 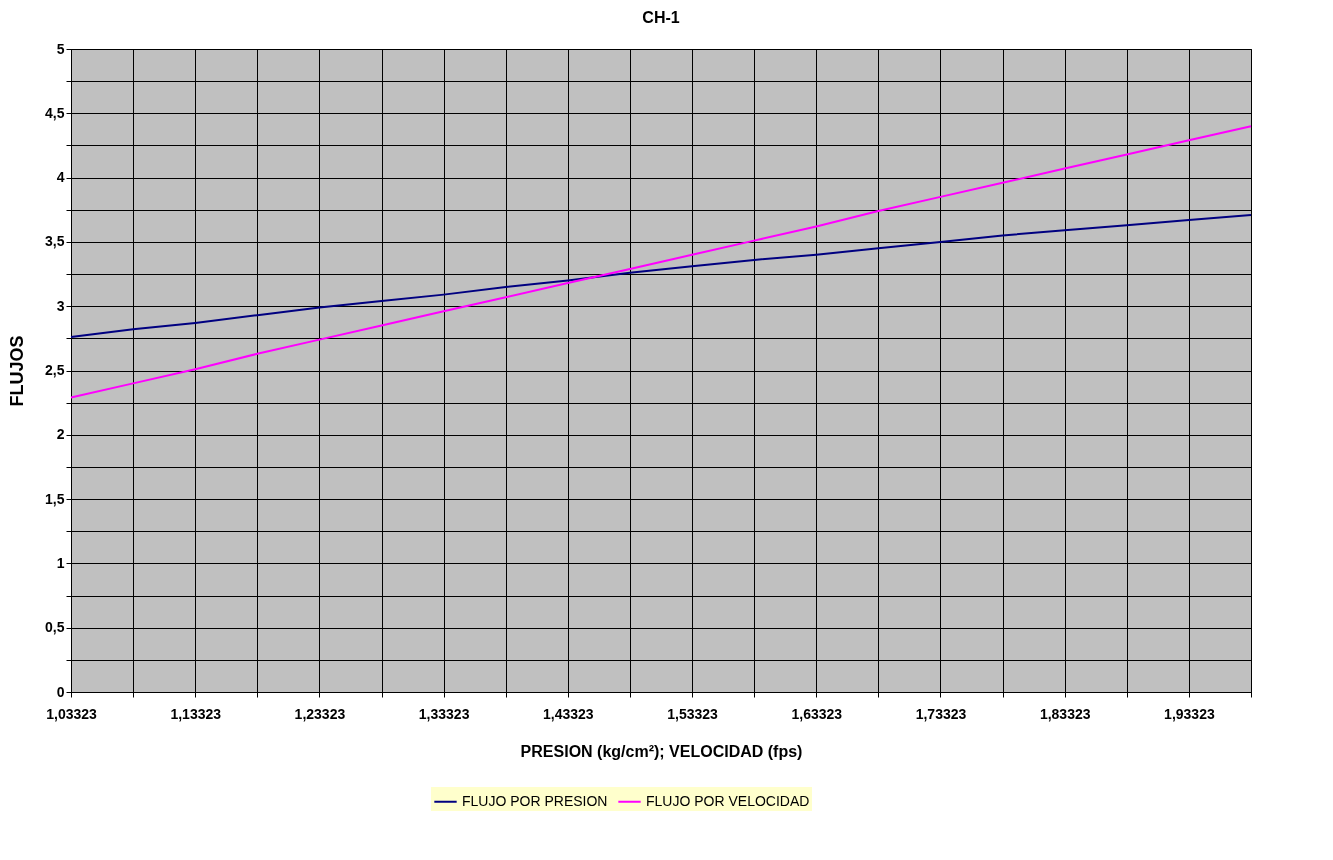 What do you see at coordinates (60, 305) in the screenshot?
I see `y-tick-label: 3` at bounding box center [60, 305].